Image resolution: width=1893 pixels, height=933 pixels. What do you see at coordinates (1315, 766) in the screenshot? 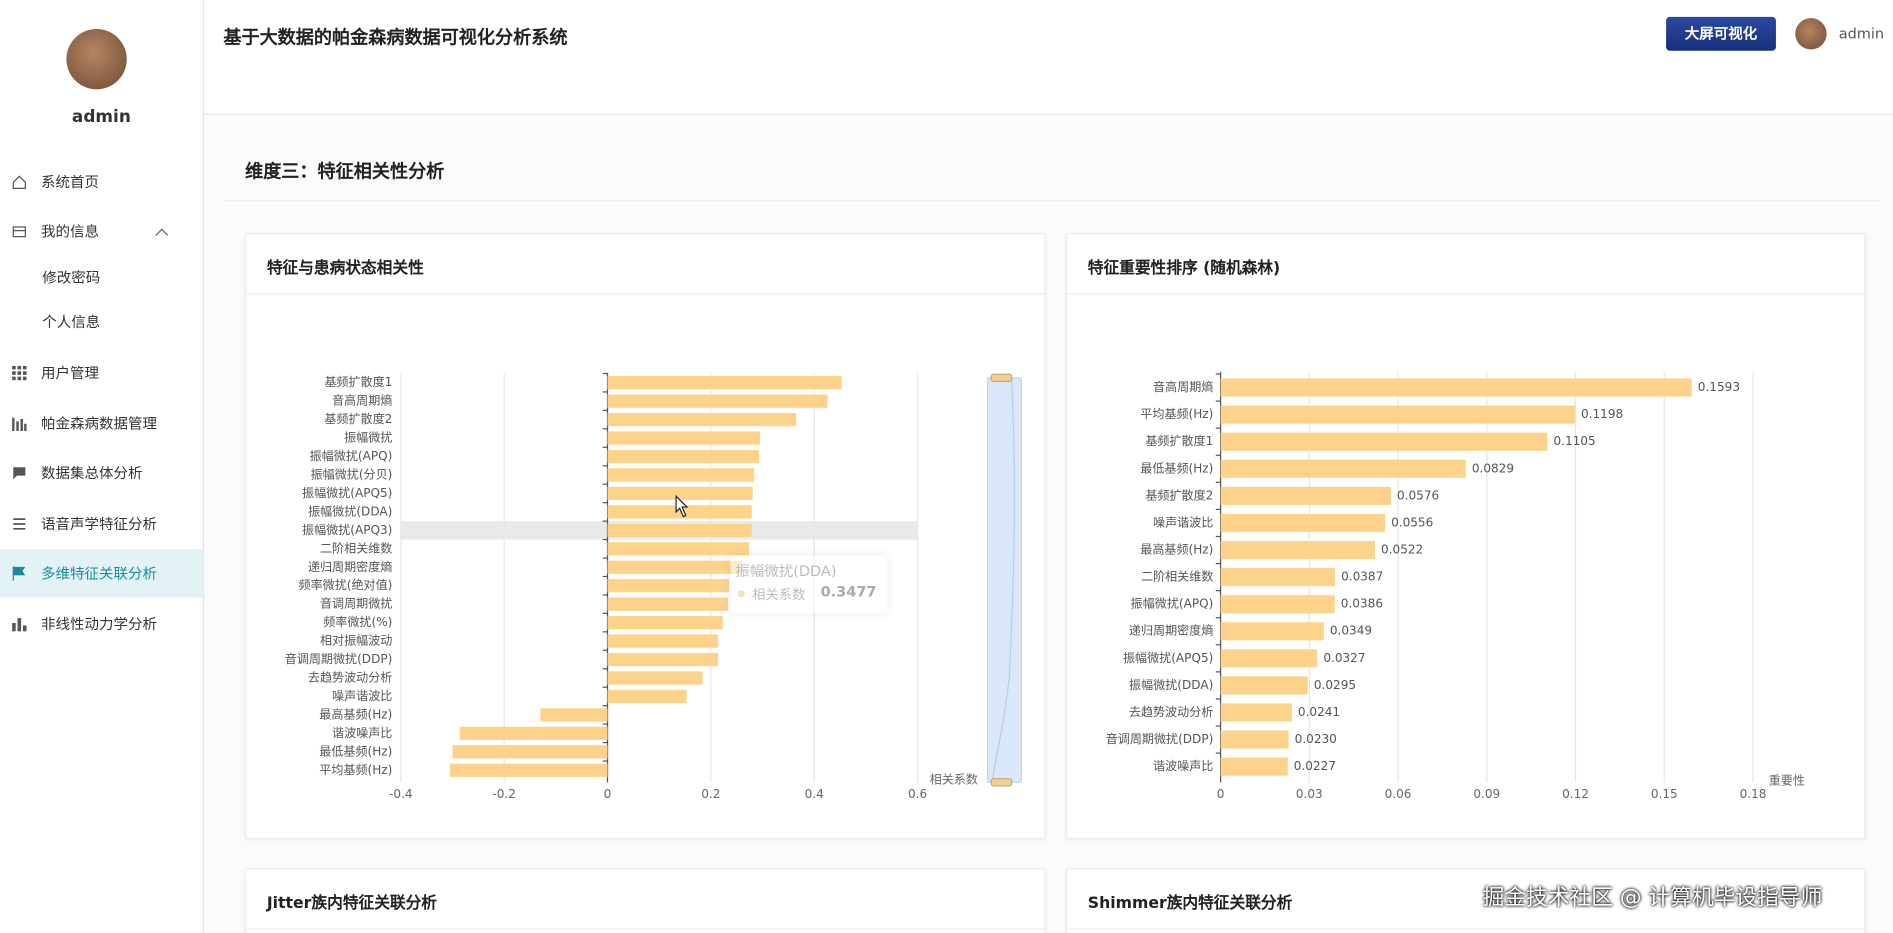
I see `value-label: 0.0227` at bounding box center [1315, 766].